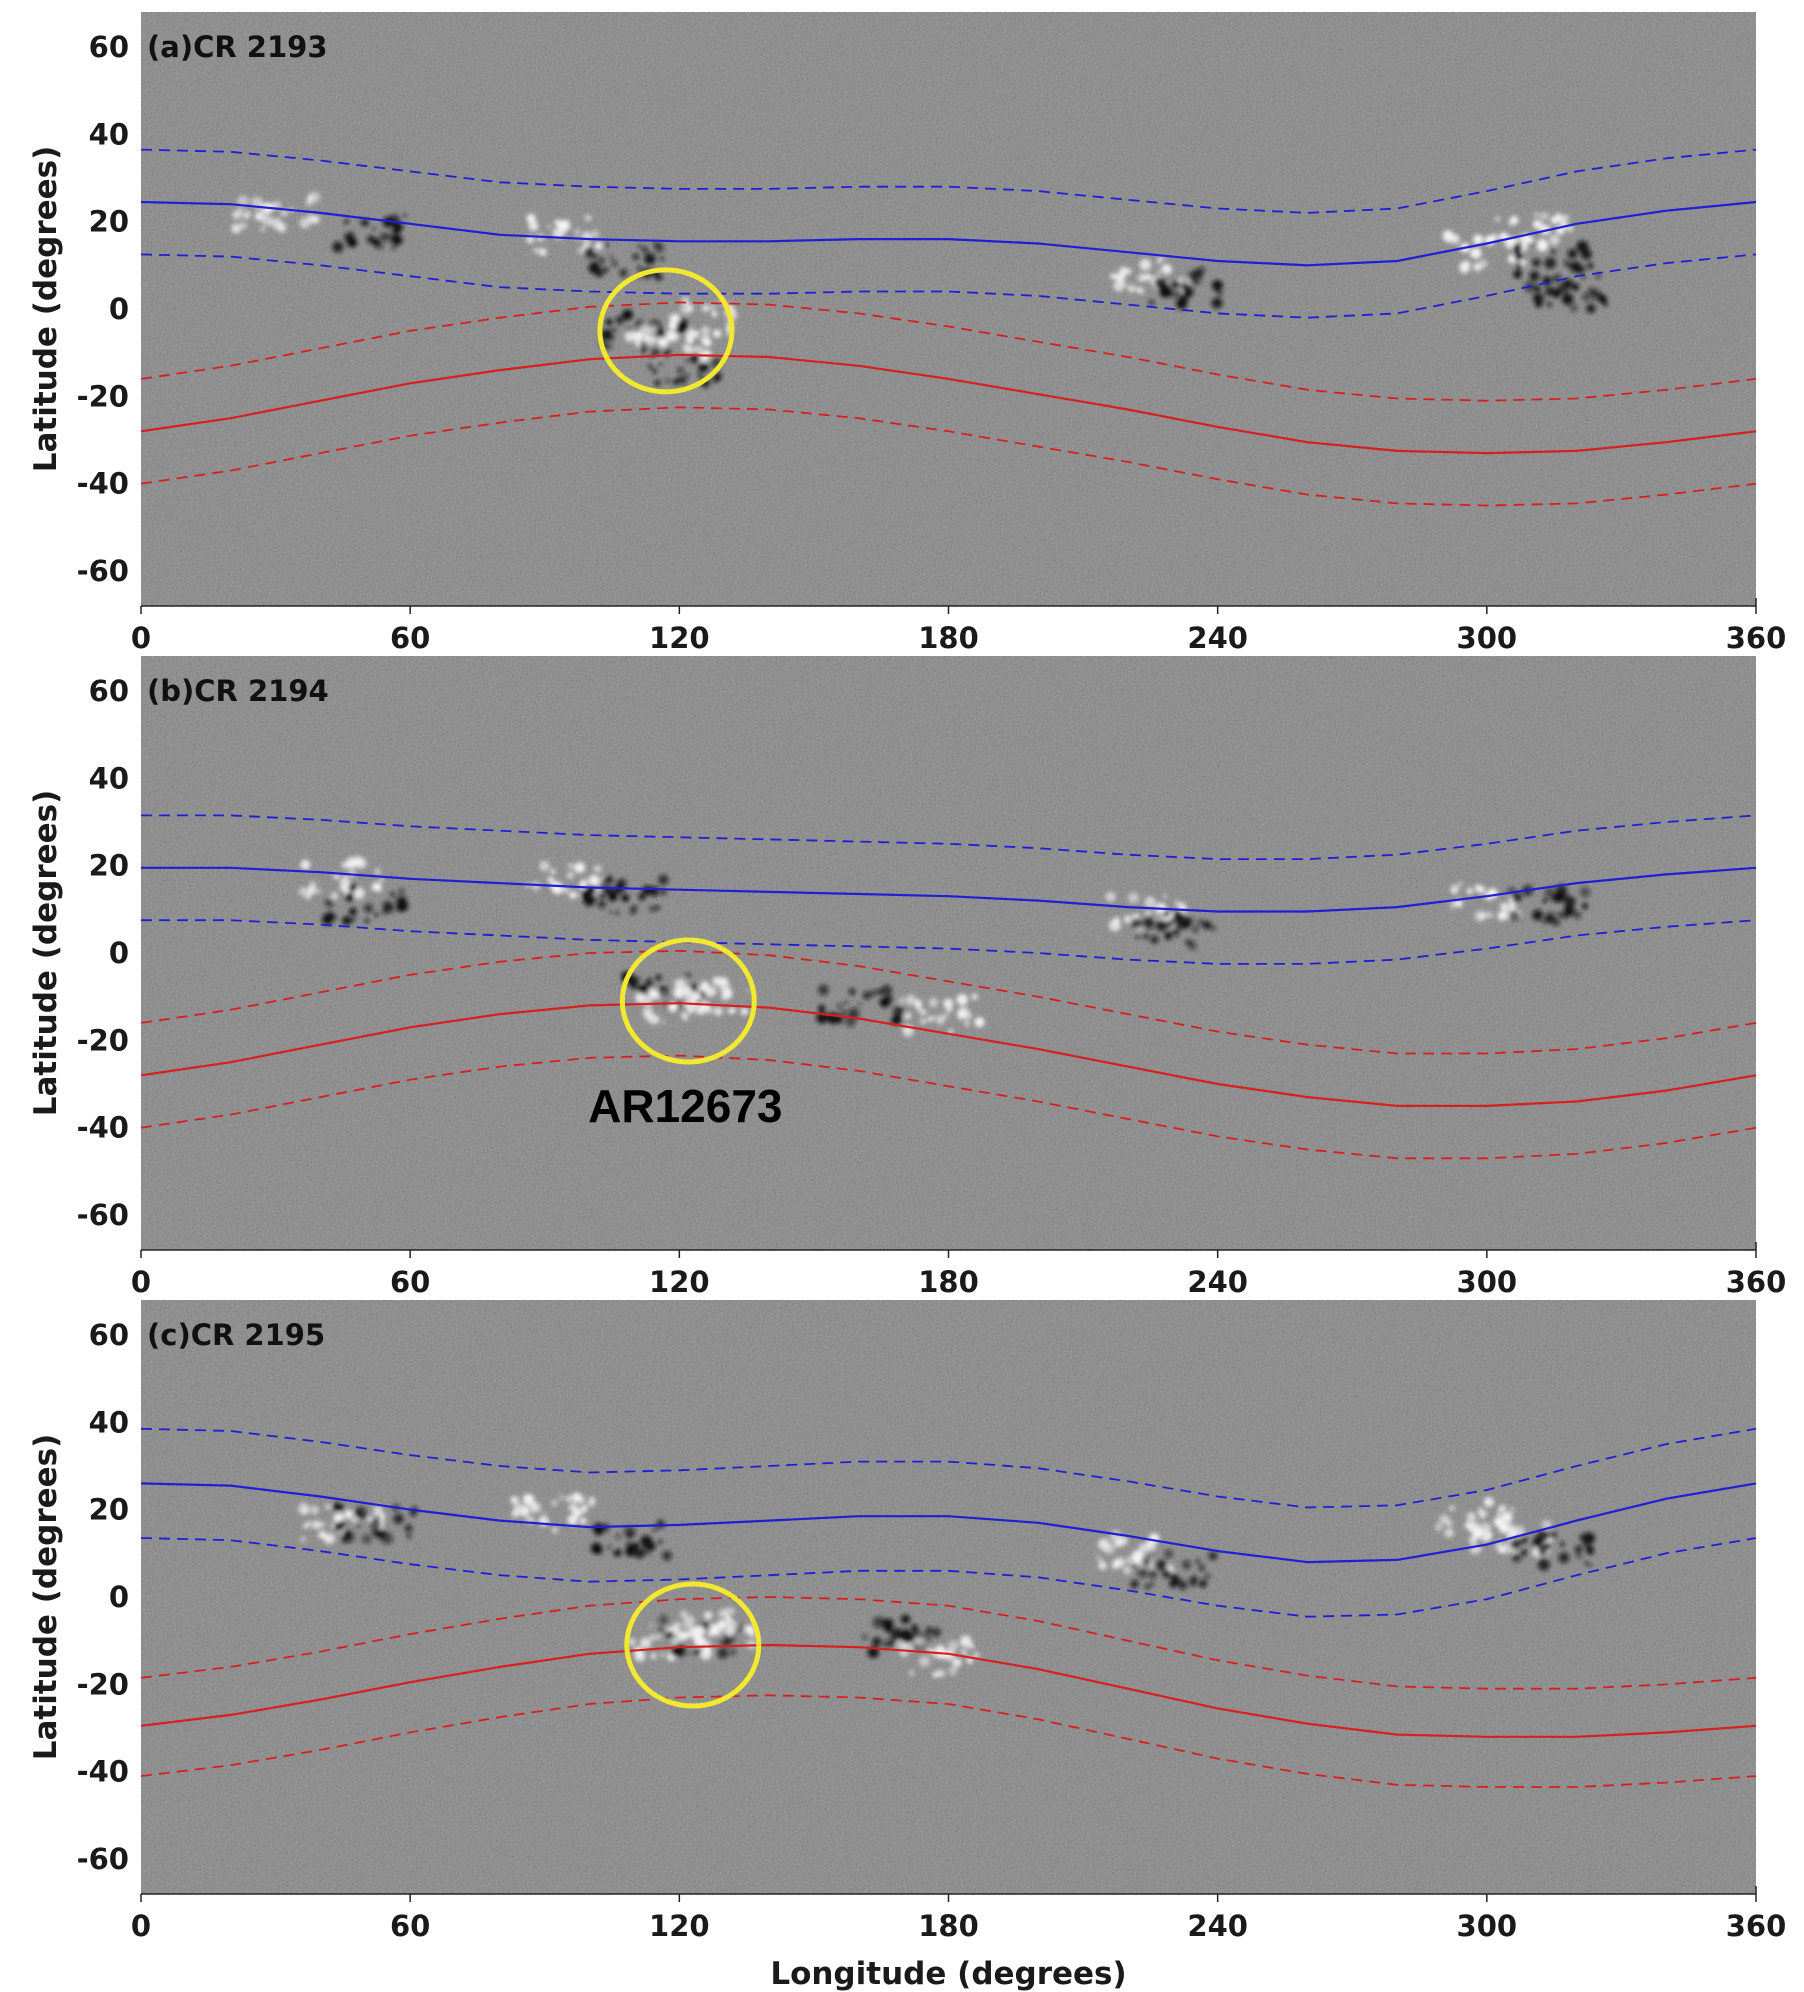  What do you see at coordinates (679, 1926) in the screenshot?
I see `x-tick-label: 120` at bounding box center [679, 1926].